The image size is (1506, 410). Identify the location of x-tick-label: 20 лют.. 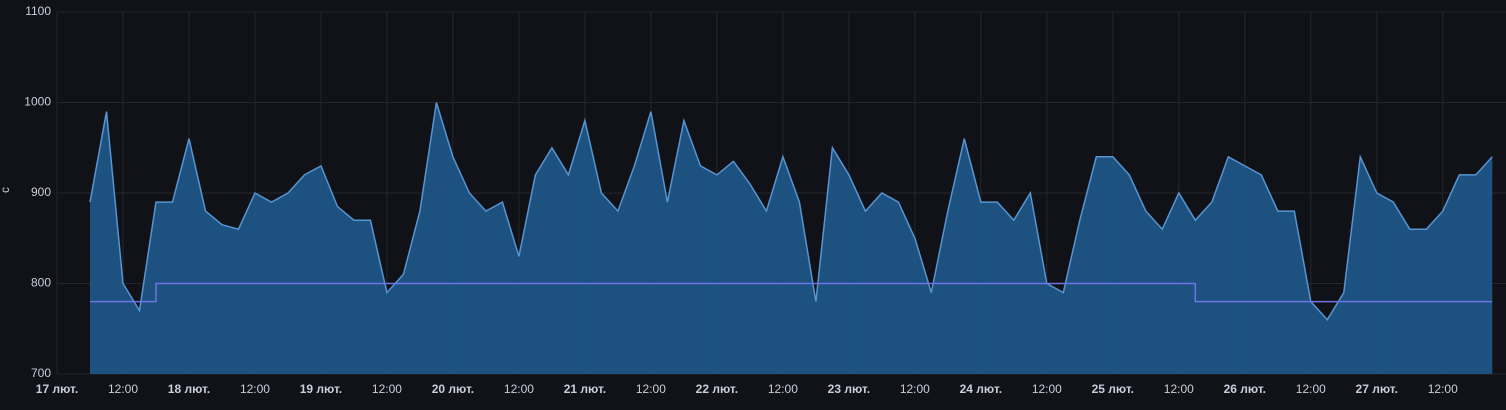
(453, 389).